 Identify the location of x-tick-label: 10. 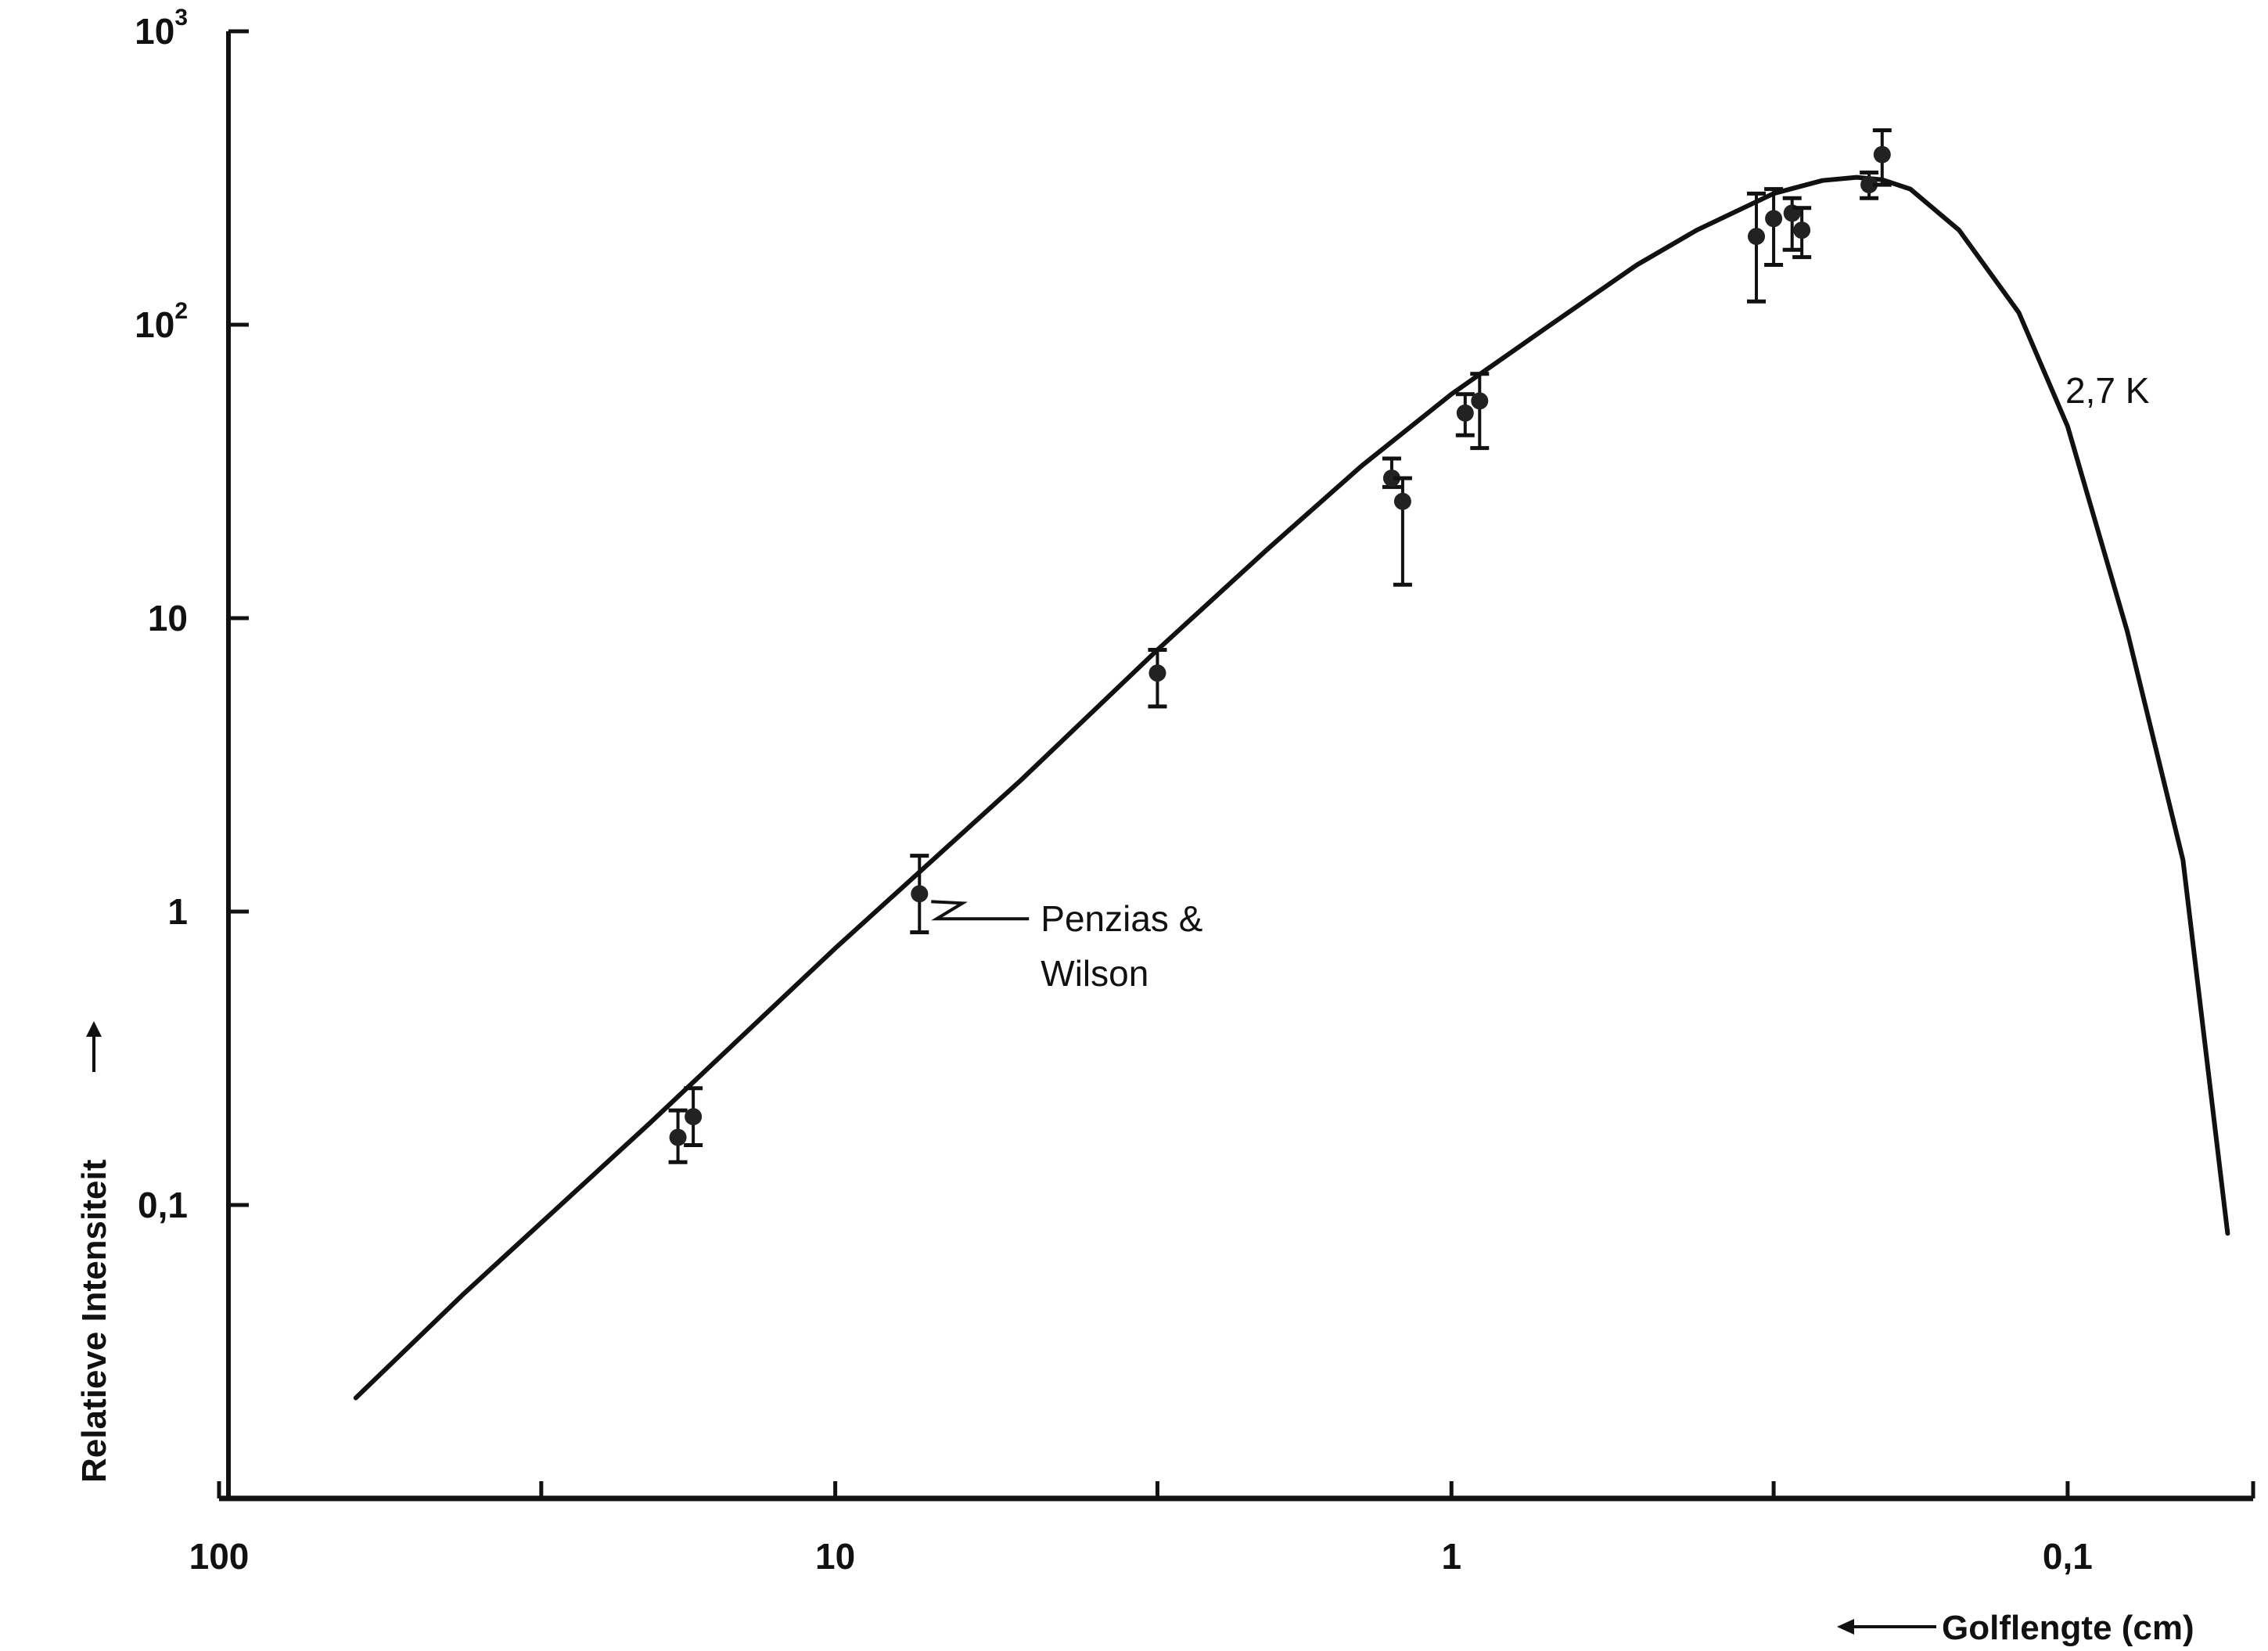
(835, 1556).